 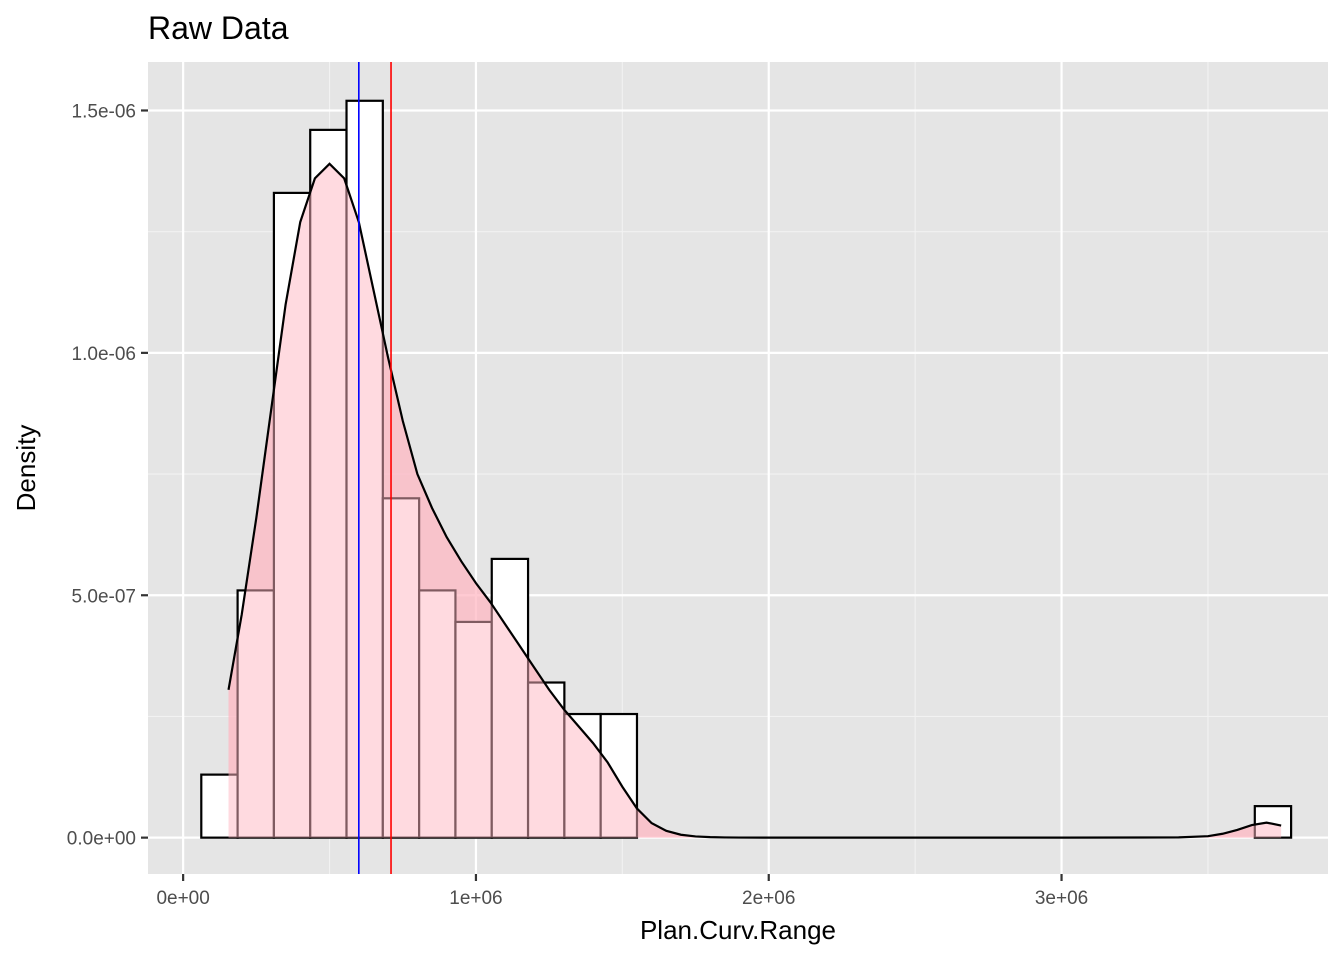 What do you see at coordinates (622, 891) in the screenshot?
I see `x-axis: 0e+00 1e+06 2e+06 3e+06` at bounding box center [622, 891].